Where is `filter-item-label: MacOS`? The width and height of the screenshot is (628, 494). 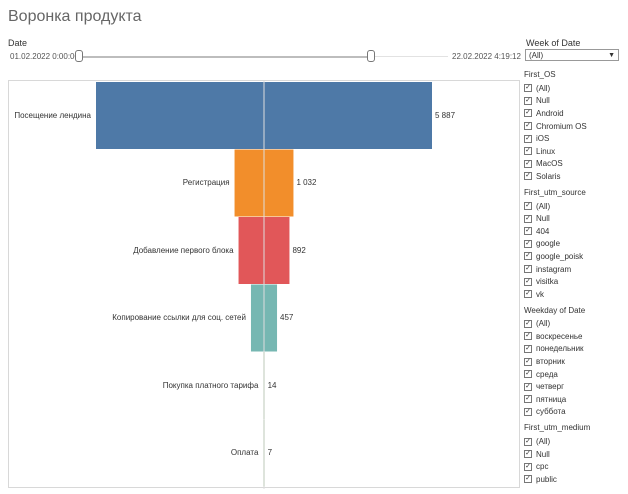
filter-item-label: MacOS is located at coordinates (549, 164).